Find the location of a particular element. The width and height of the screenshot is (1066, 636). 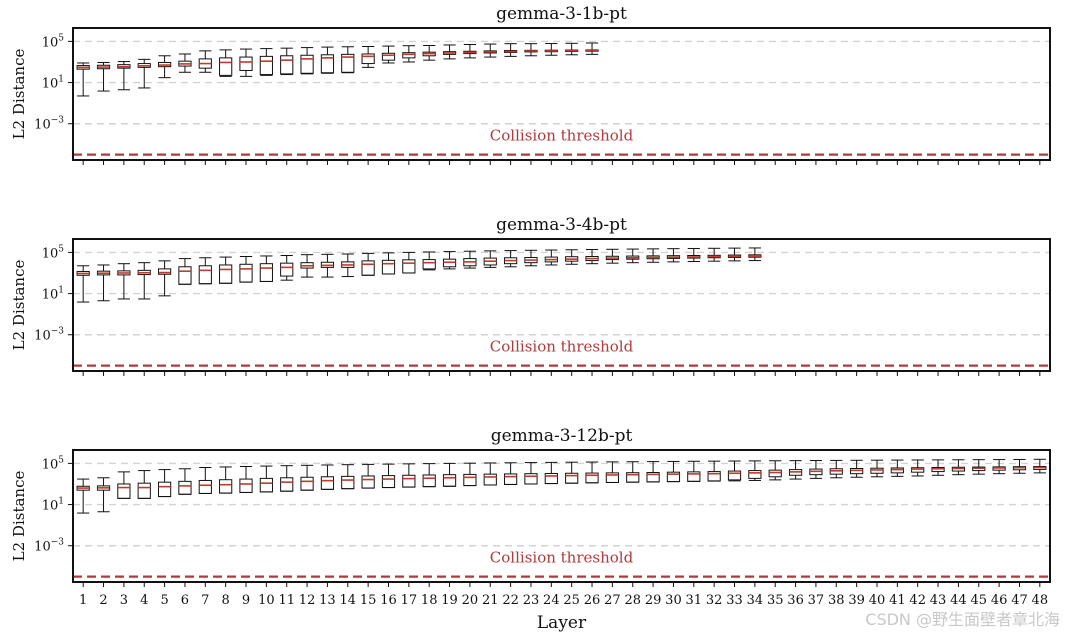

x-tick-label: 4 is located at coordinates (144, 600).